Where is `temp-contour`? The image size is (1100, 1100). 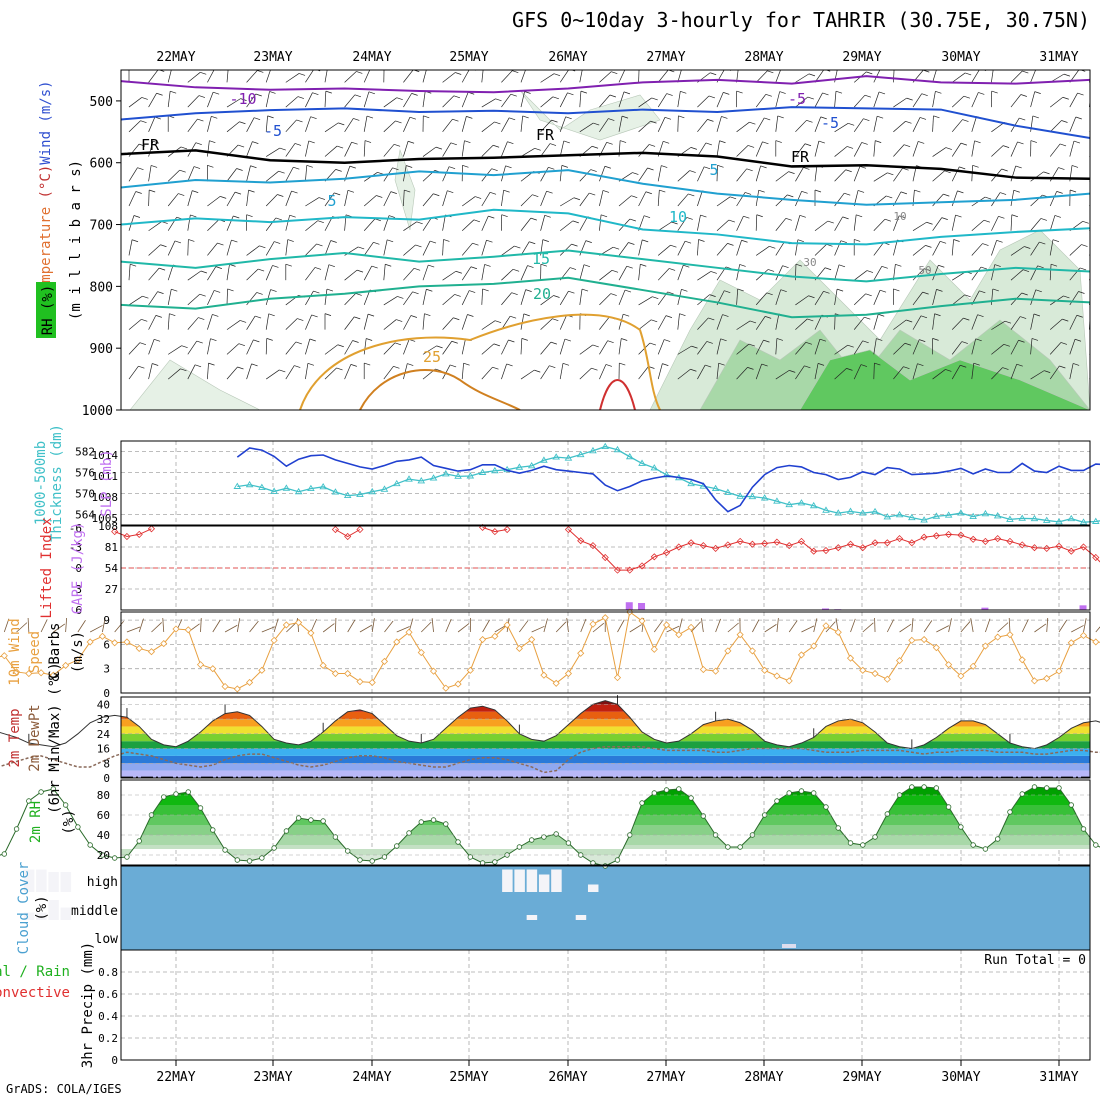 temp-contour is located at coordinates (605, 187).